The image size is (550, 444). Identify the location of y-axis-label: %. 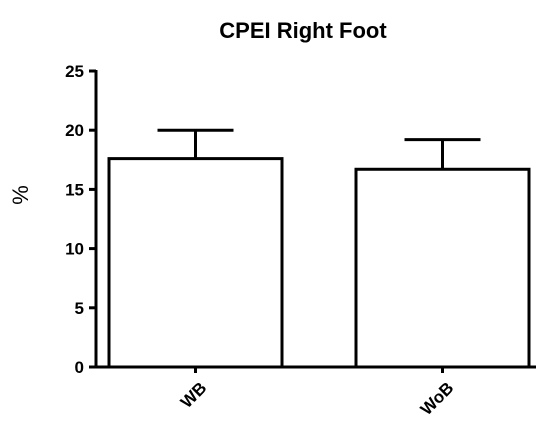
(20, 195).